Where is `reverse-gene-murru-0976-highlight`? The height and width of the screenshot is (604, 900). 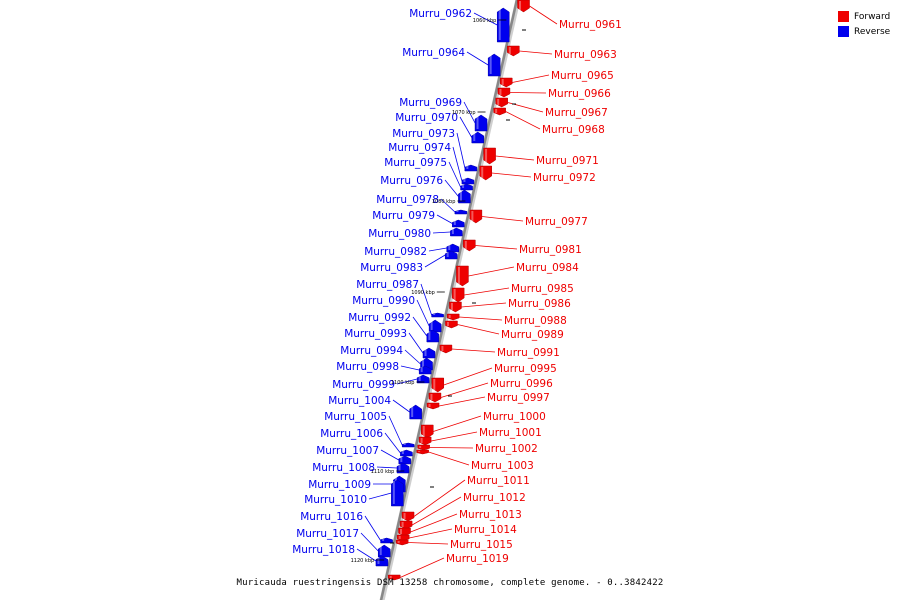 reverse-gene-murru-0976-highlight is located at coordinates (460, 196).